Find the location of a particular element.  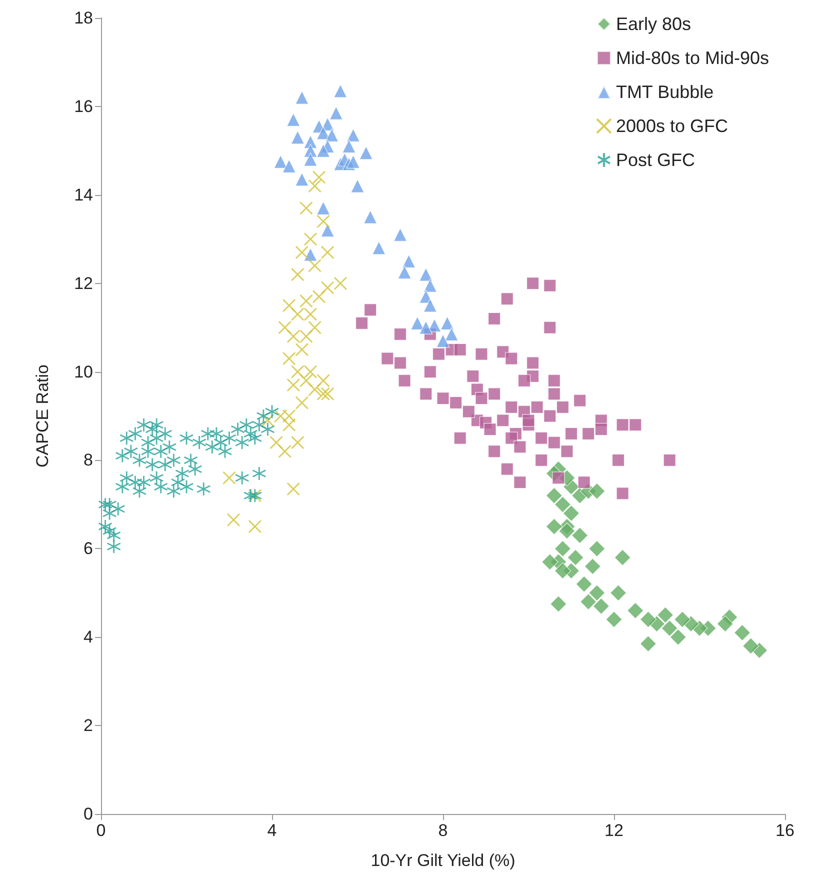

legend-label: 2000s to GFC is located at coordinates (672, 126).